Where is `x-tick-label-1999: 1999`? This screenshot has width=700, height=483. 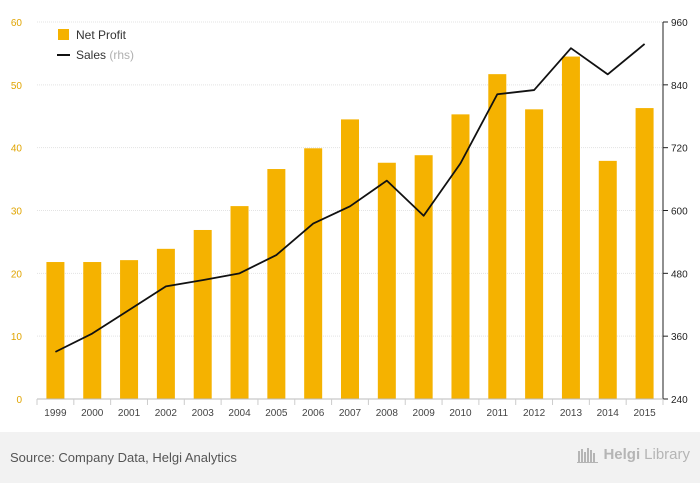
x-tick-label-1999: 1999 is located at coordinates (55, 413).